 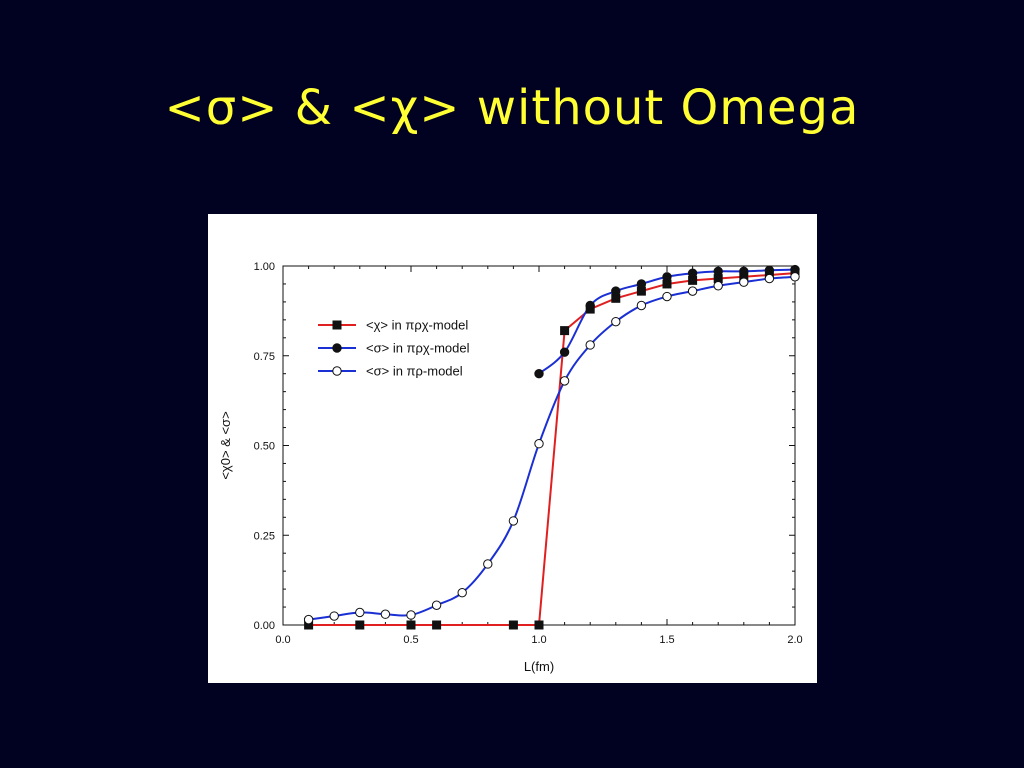 What do you see at coordinates (282, 640) in the screenshot?
I see `x-tick-label: 0.0` at bounding box center [282, 640].